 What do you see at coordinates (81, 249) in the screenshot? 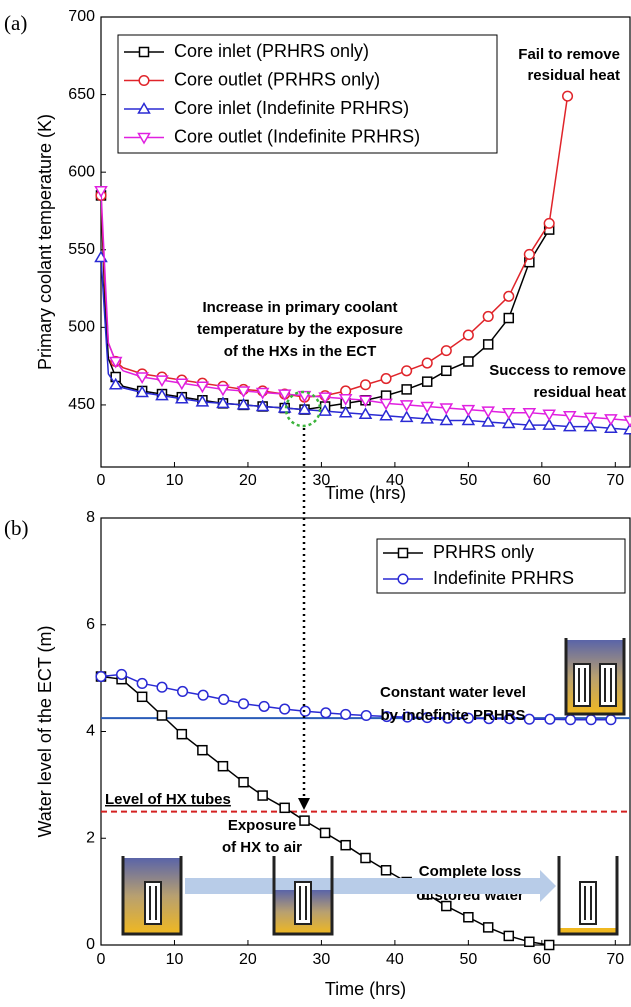
I see `y-tick-label: 550` at bounding box center [81, 249].